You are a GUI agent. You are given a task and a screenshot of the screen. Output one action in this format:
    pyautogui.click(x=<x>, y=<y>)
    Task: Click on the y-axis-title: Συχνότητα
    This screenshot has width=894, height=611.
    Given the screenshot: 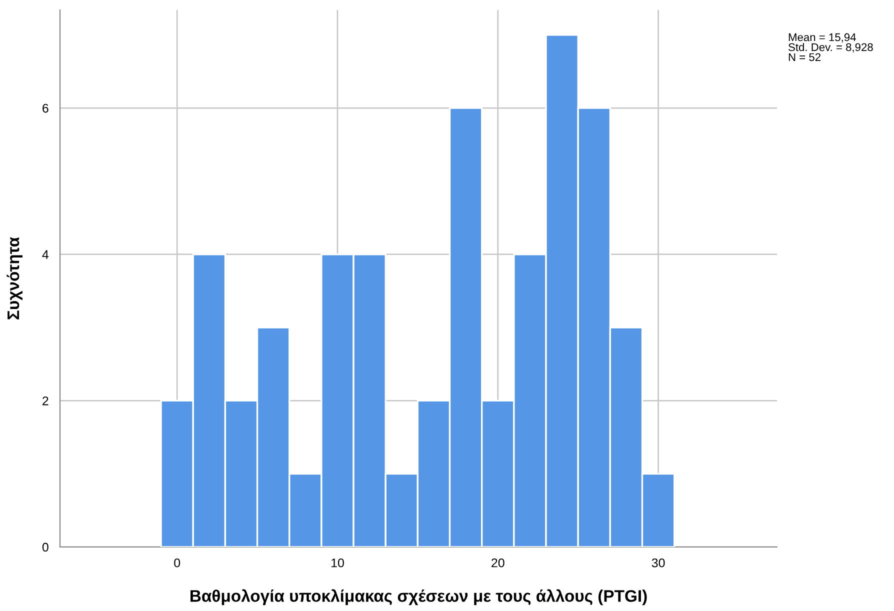 What is the action you would take?
    pyautogui.click(x=14, y=278)
    